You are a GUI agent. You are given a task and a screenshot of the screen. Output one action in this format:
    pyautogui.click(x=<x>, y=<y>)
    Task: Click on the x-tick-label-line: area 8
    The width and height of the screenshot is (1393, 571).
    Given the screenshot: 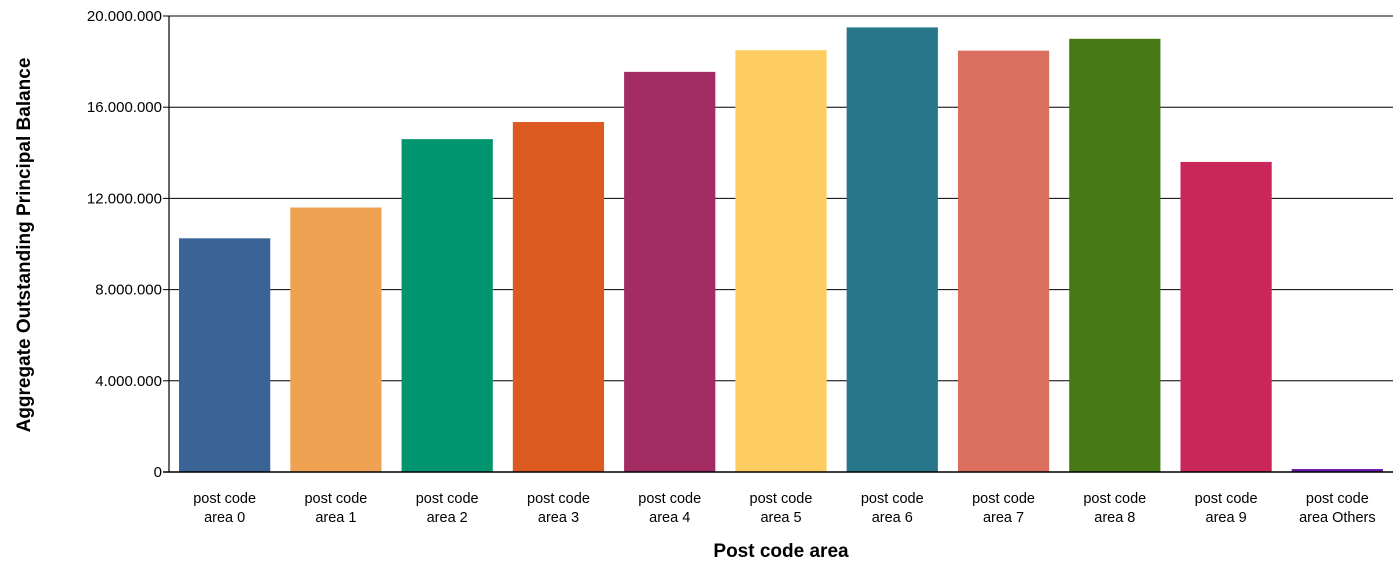 What is the action you would take?
    pyautogui.click(x=1114, y=518)
    